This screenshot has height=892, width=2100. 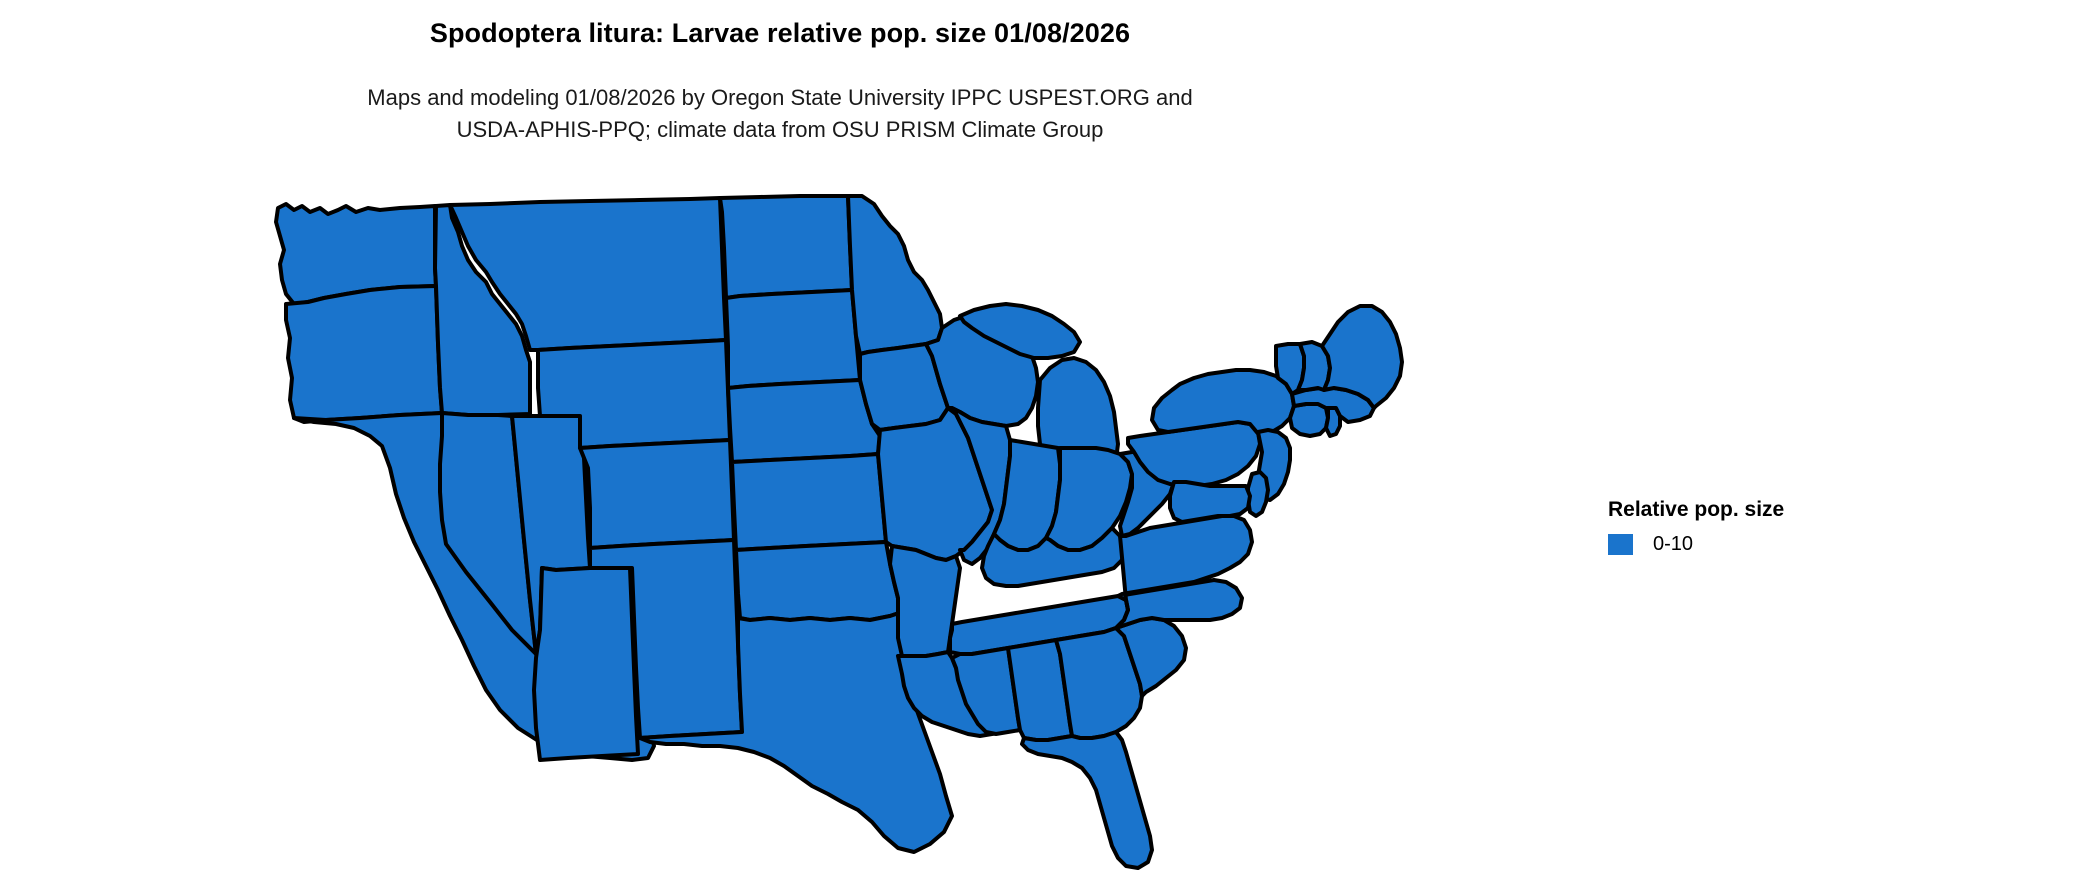 I want to click on state-florida, so click(x=1087, y=800).